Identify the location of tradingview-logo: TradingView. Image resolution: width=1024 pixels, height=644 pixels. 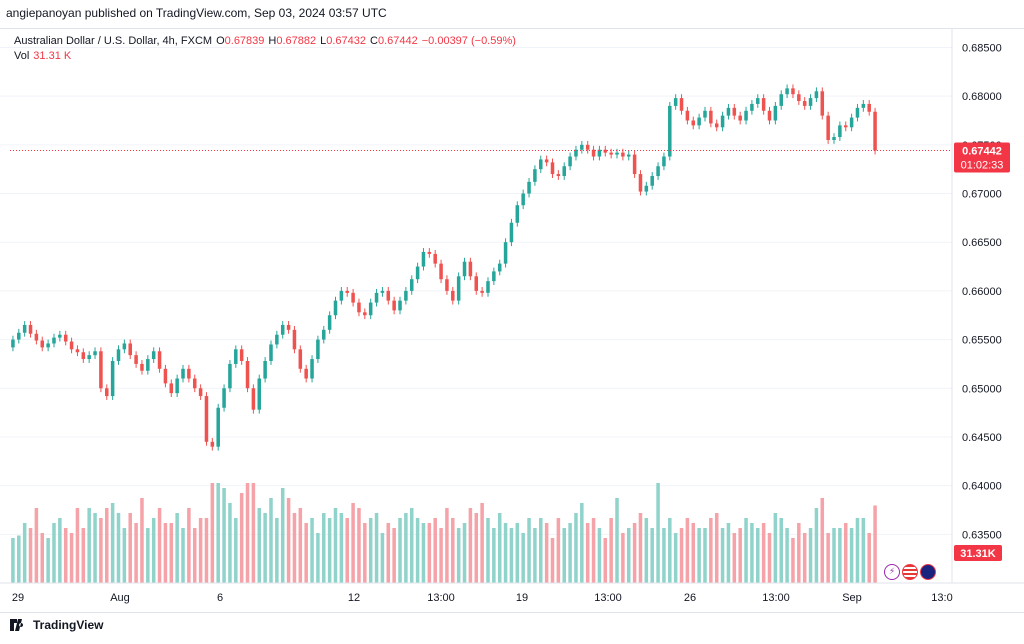
(56, 625).